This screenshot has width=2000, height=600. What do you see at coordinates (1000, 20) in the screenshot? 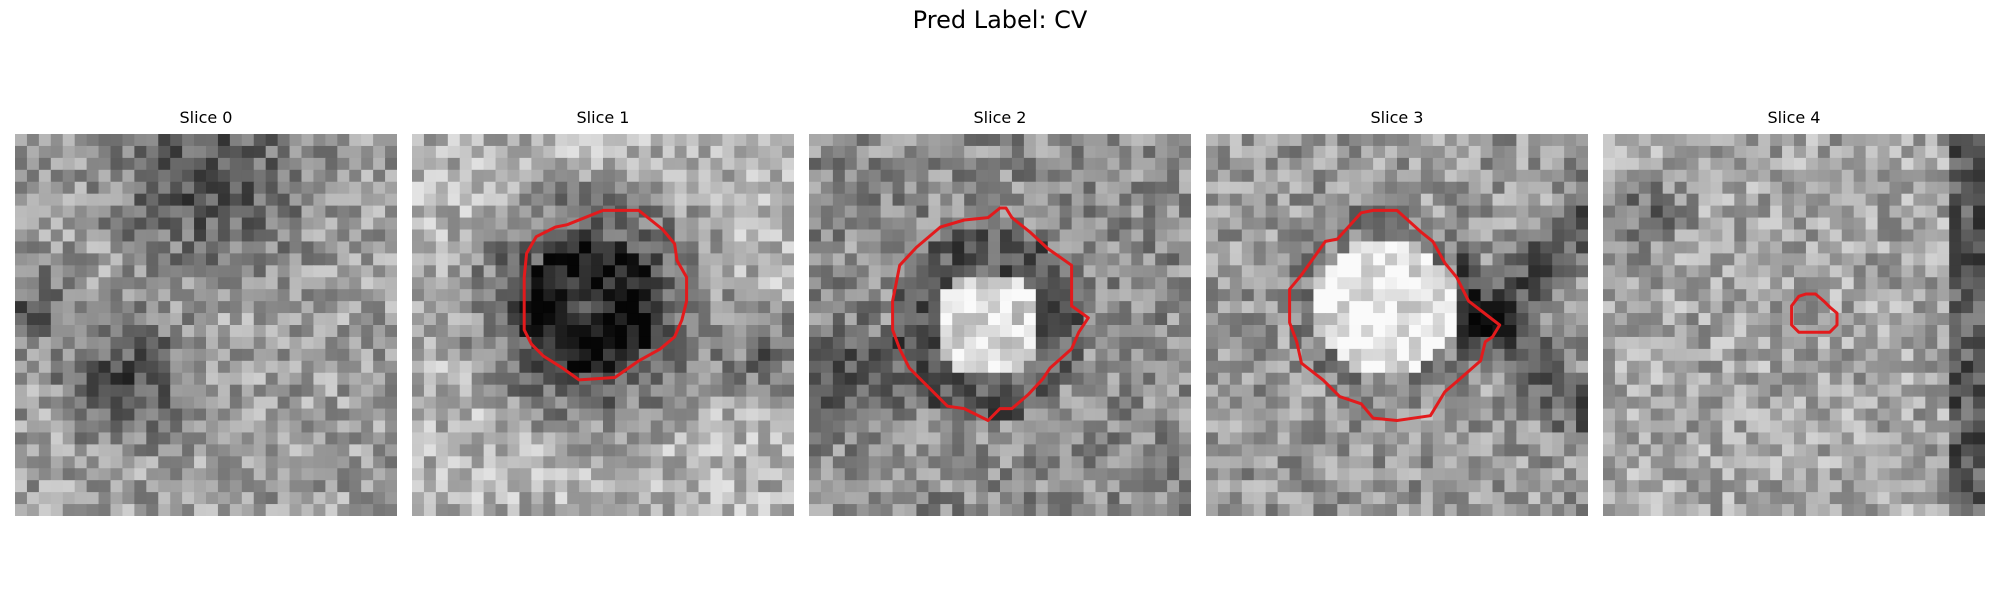
I see `figure-title: Pred Label: CV` at bounding box center [1000, 20].